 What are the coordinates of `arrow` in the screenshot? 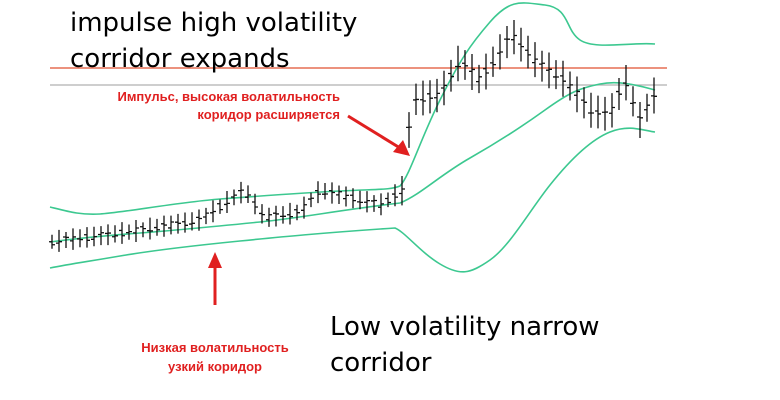 It's located at (374, 132).